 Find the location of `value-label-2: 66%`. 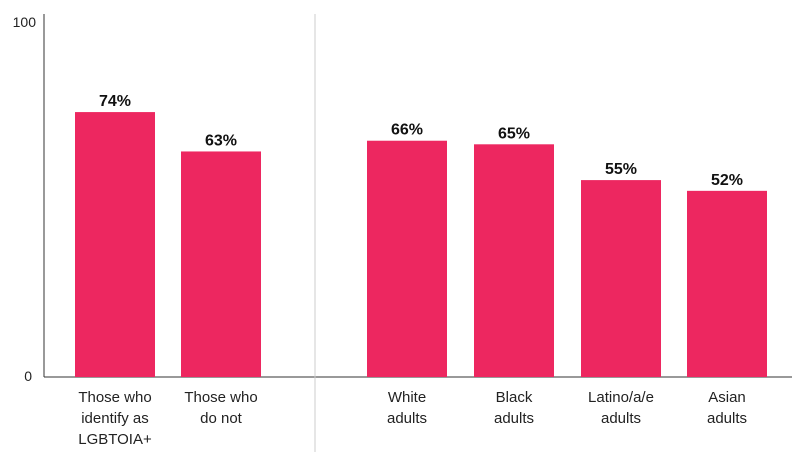

value-label-2: 66% is located at coordinates (407, 130).